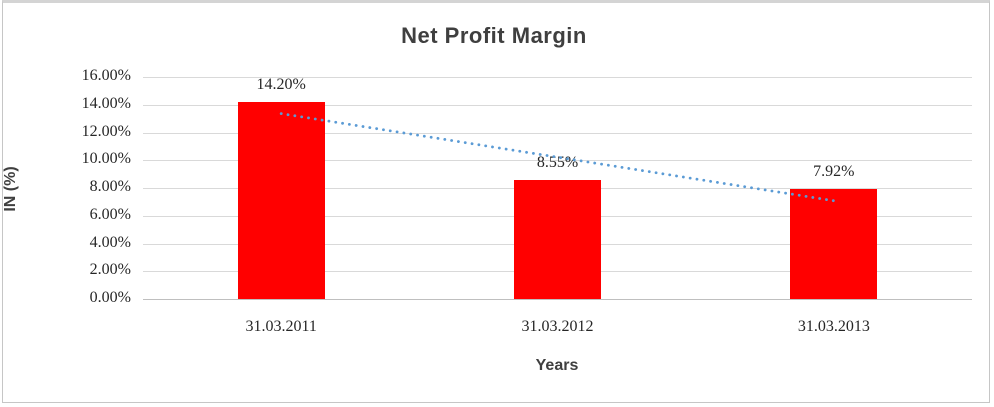  What do you see at coordinates (110, 214) in the screenshot?
I see `y-tick-label: 6.00%` at bounding box center [110, 214].